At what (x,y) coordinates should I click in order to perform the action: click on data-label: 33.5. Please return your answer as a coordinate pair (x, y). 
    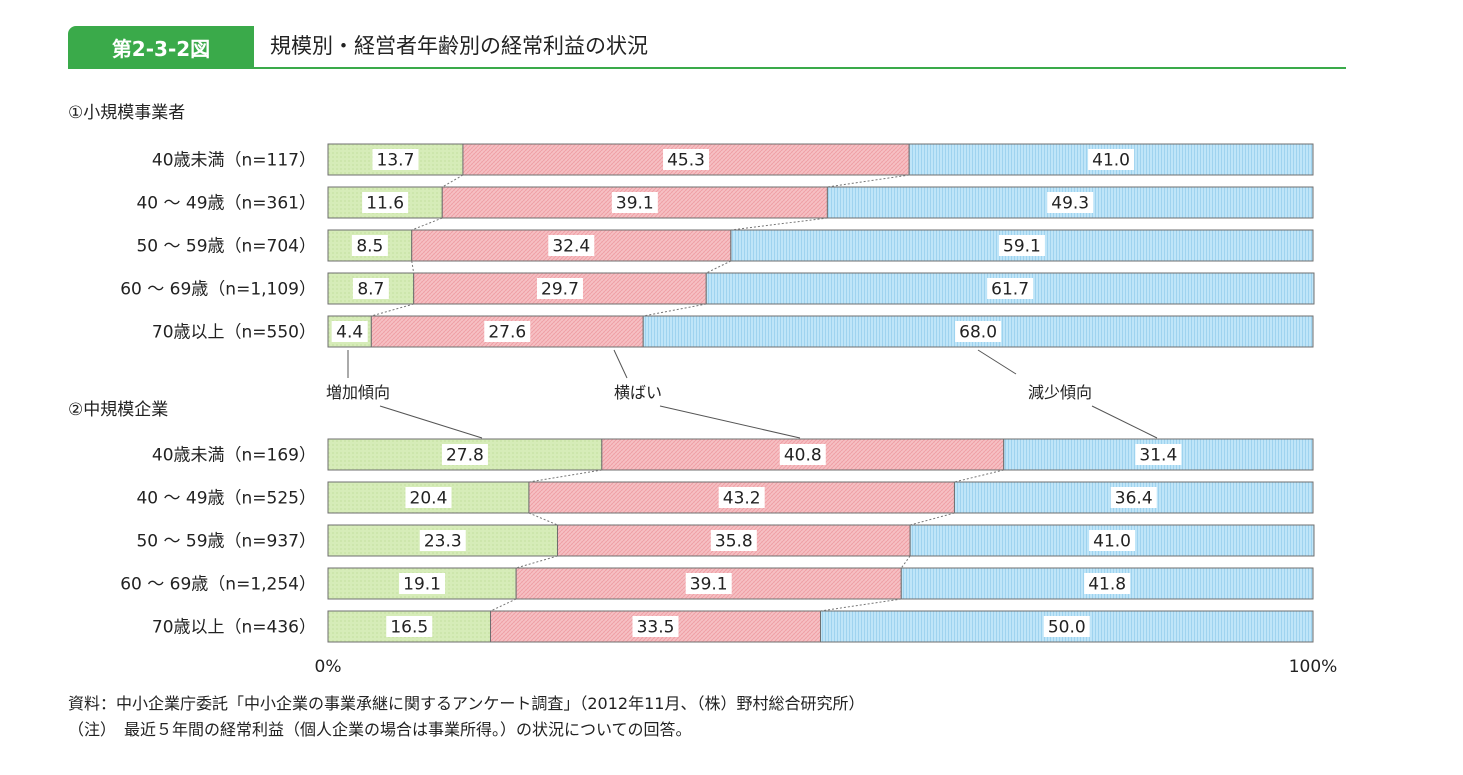
    Looking at the image, I should click on (656, 628).